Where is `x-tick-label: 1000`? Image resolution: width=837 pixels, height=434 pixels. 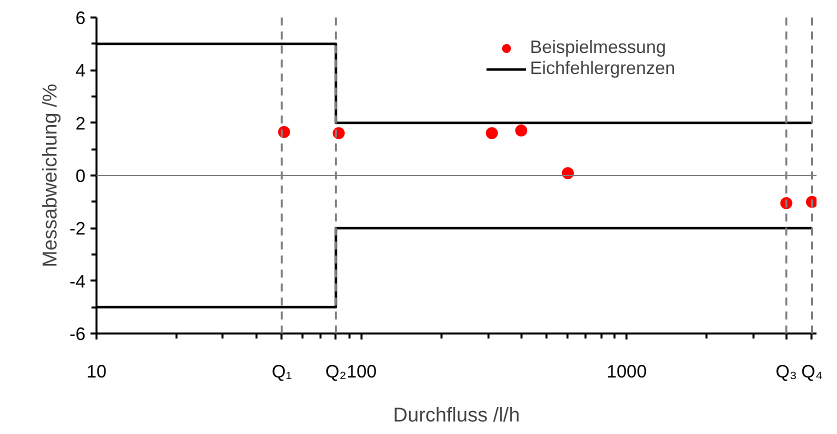
x-tick-label: 1000 is located at coordinates (626, 372).